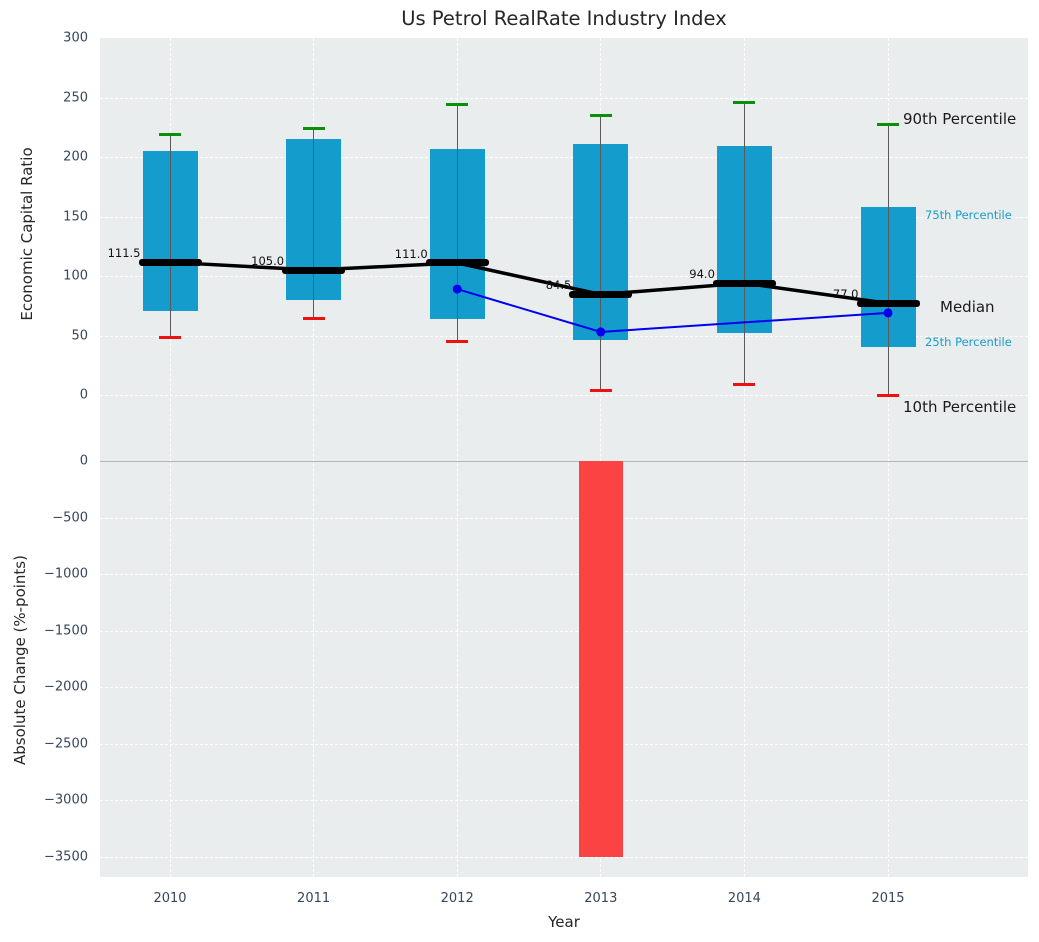 Image resolution: width=1039 pixels, height=942 pixels. What do you see at coordinates (66, 630) in the screenshot?
I see `y-tick-label: −1500` at bounding box center [66, 630].